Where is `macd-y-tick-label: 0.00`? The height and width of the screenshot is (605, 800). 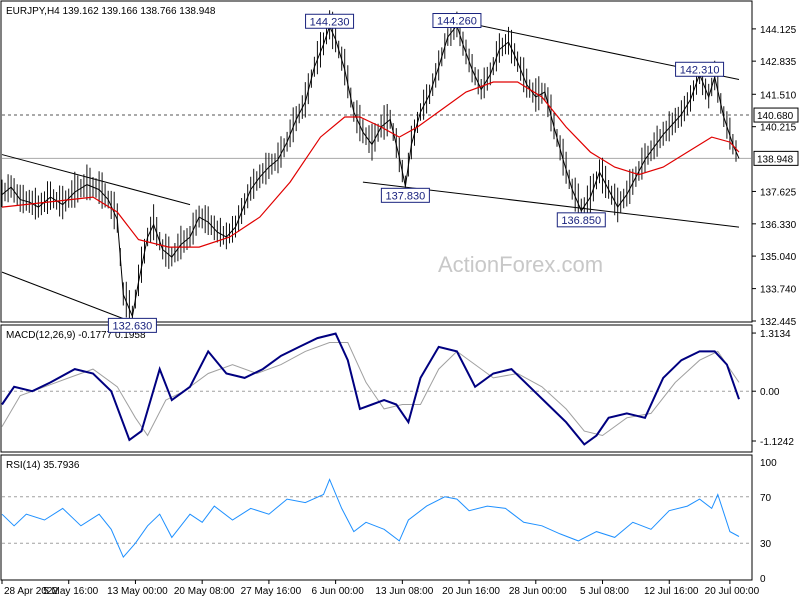
macd-y-tick-label: 0.00 is located at coordinates (770, 392).